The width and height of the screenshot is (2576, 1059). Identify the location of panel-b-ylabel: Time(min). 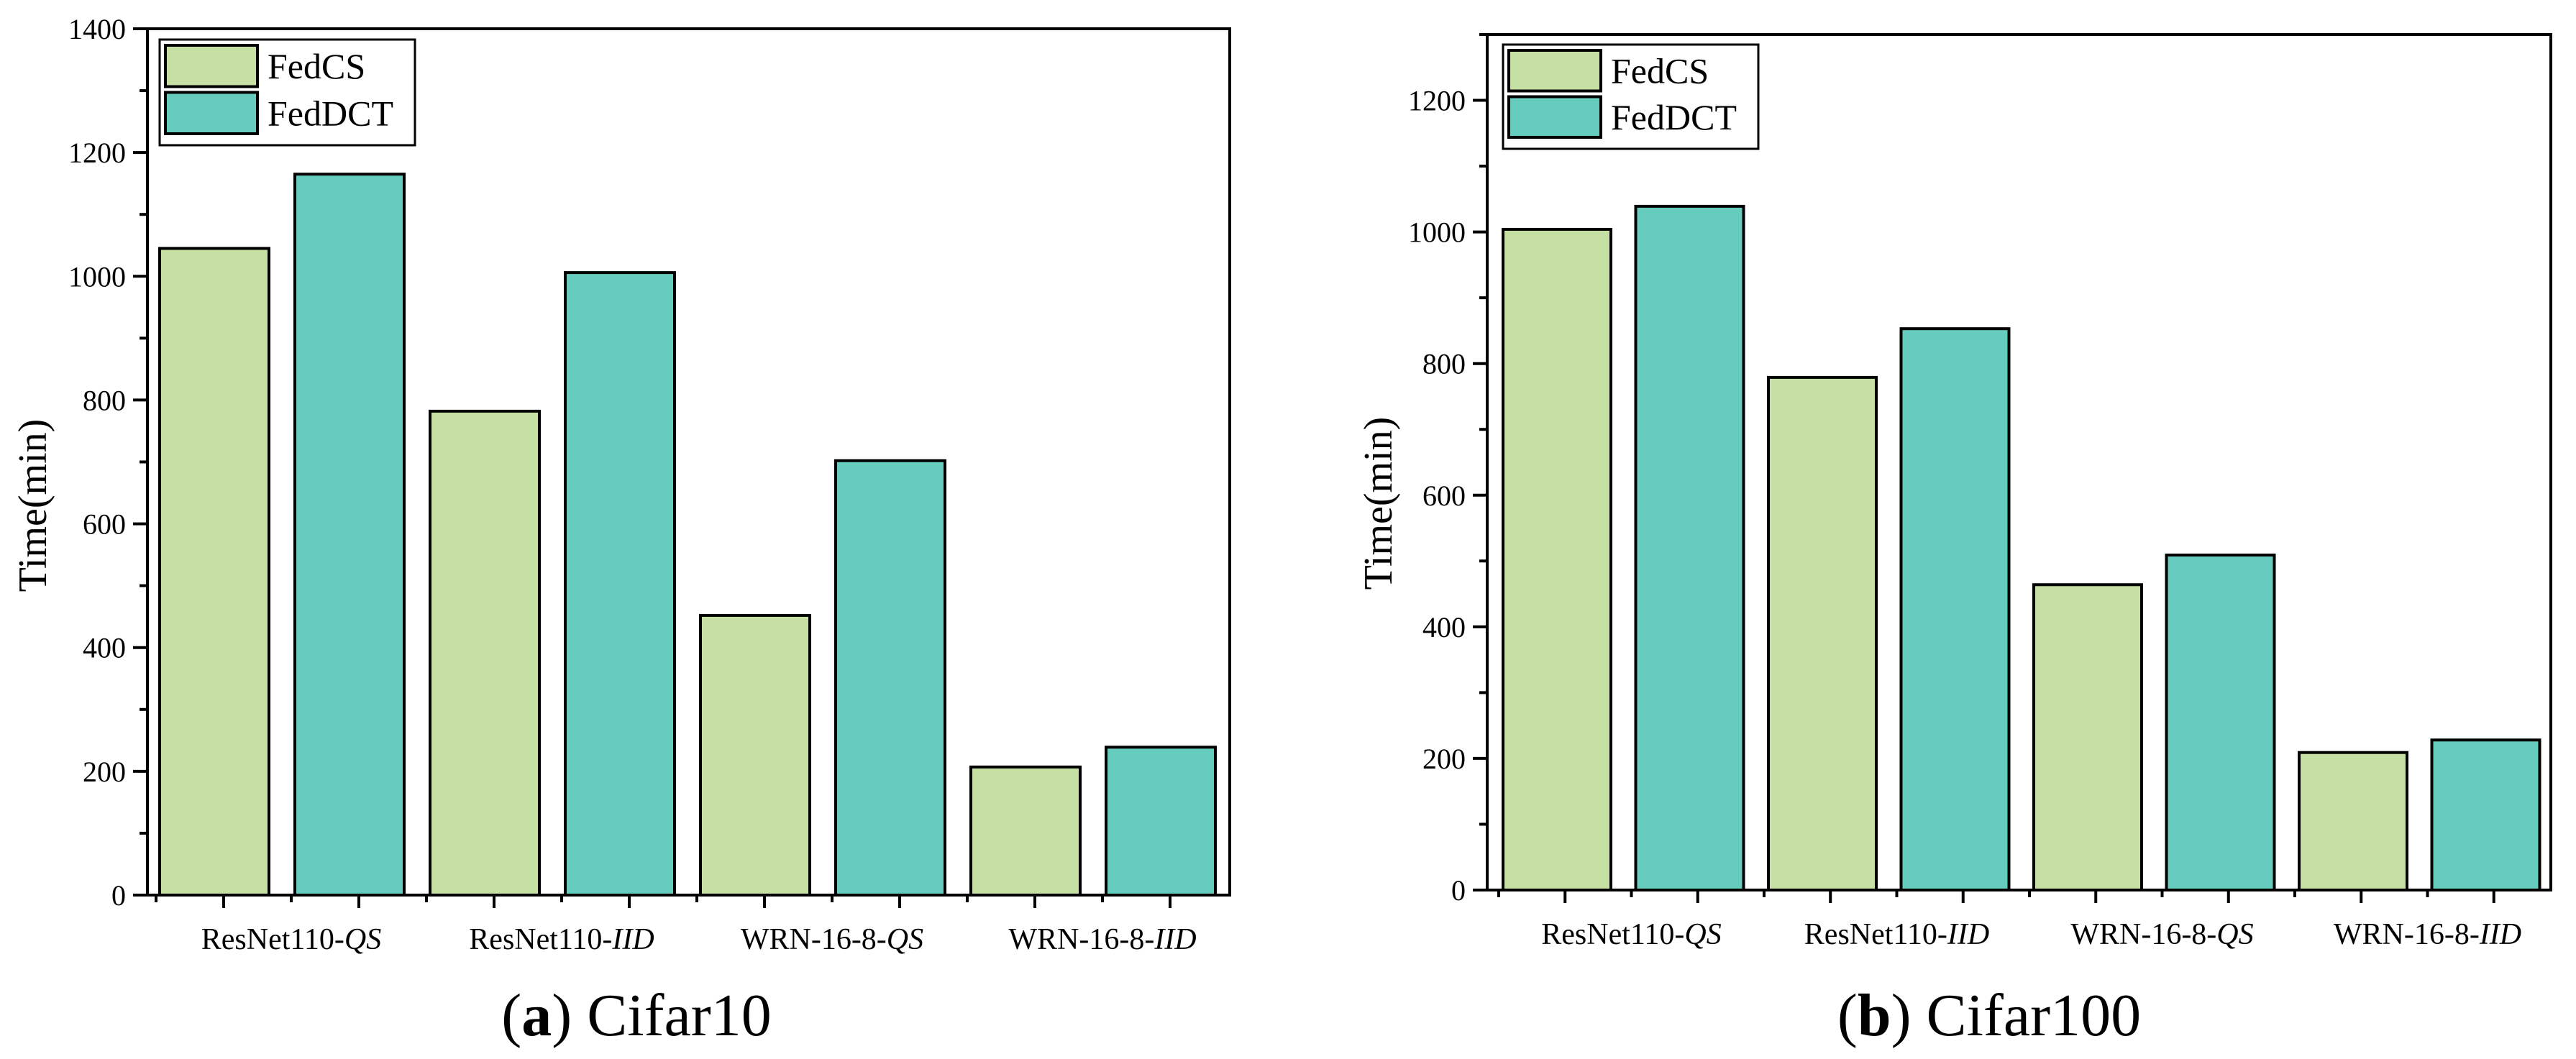
(1378, 503).